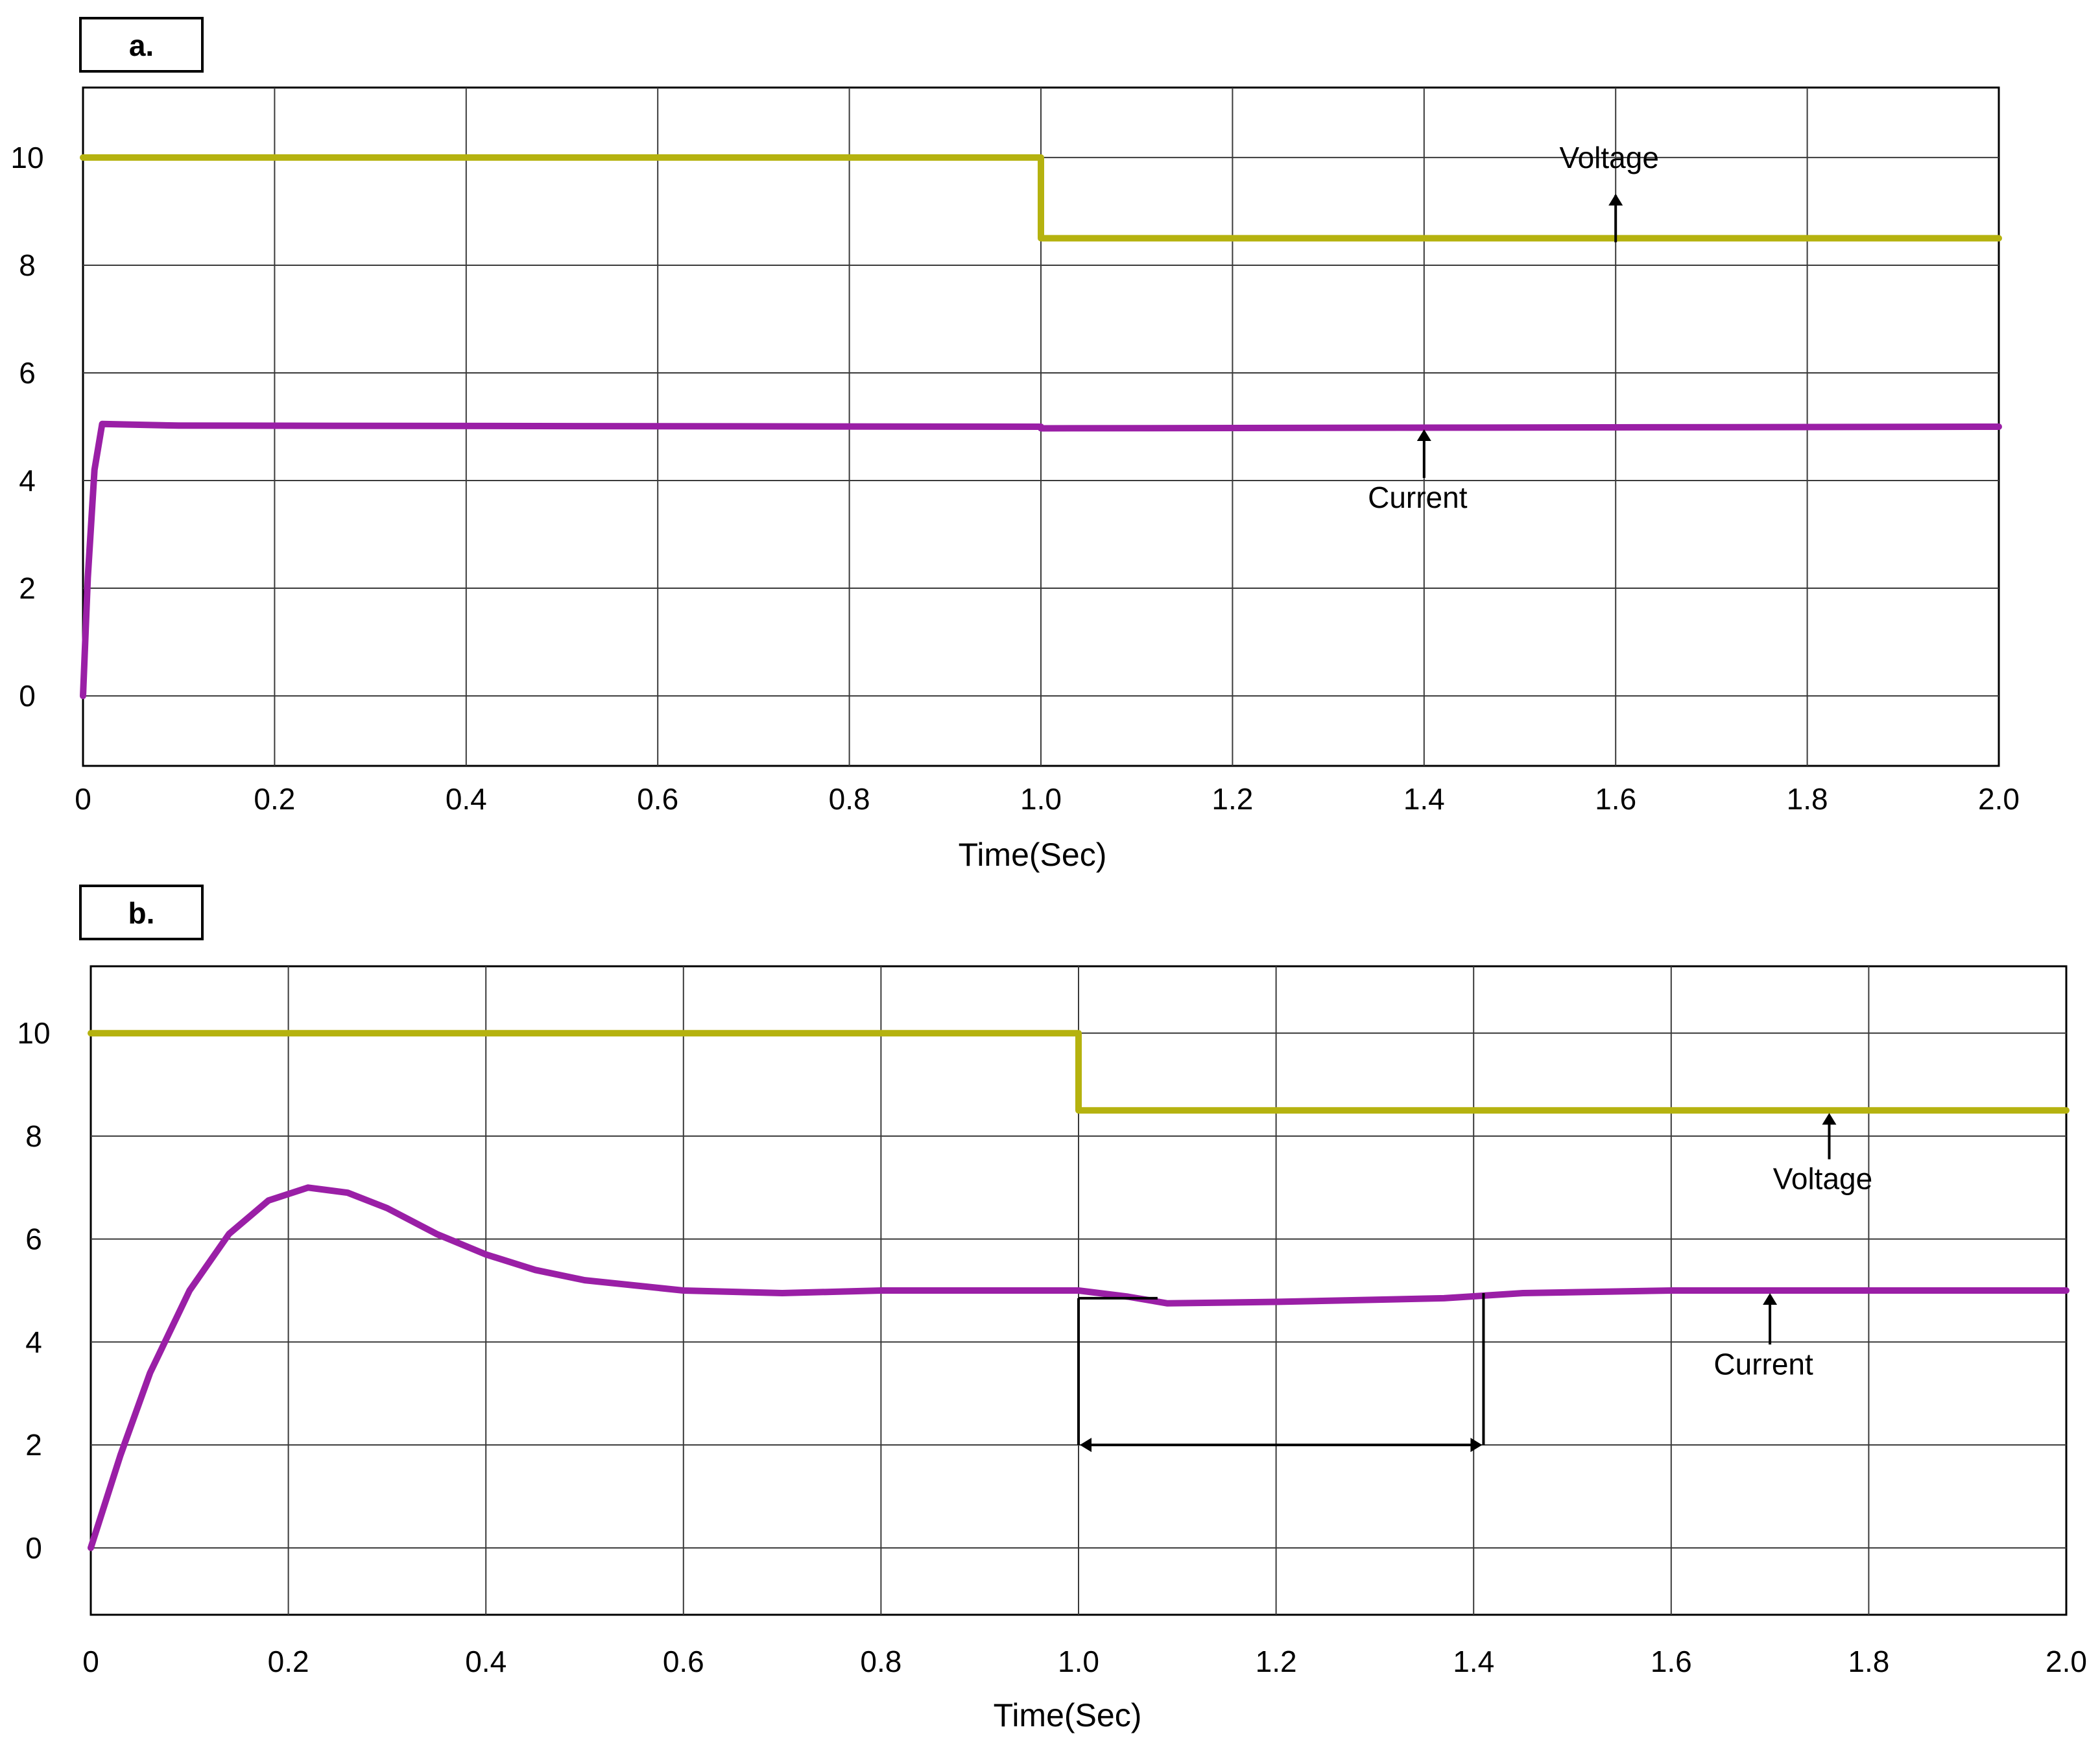 The image size is (2100, 1749). What do you see at coordinates (1418, 497) in the screenshot?
I see `panel-a-annotation-current-label: Current` at bounding box center [1418, 497].